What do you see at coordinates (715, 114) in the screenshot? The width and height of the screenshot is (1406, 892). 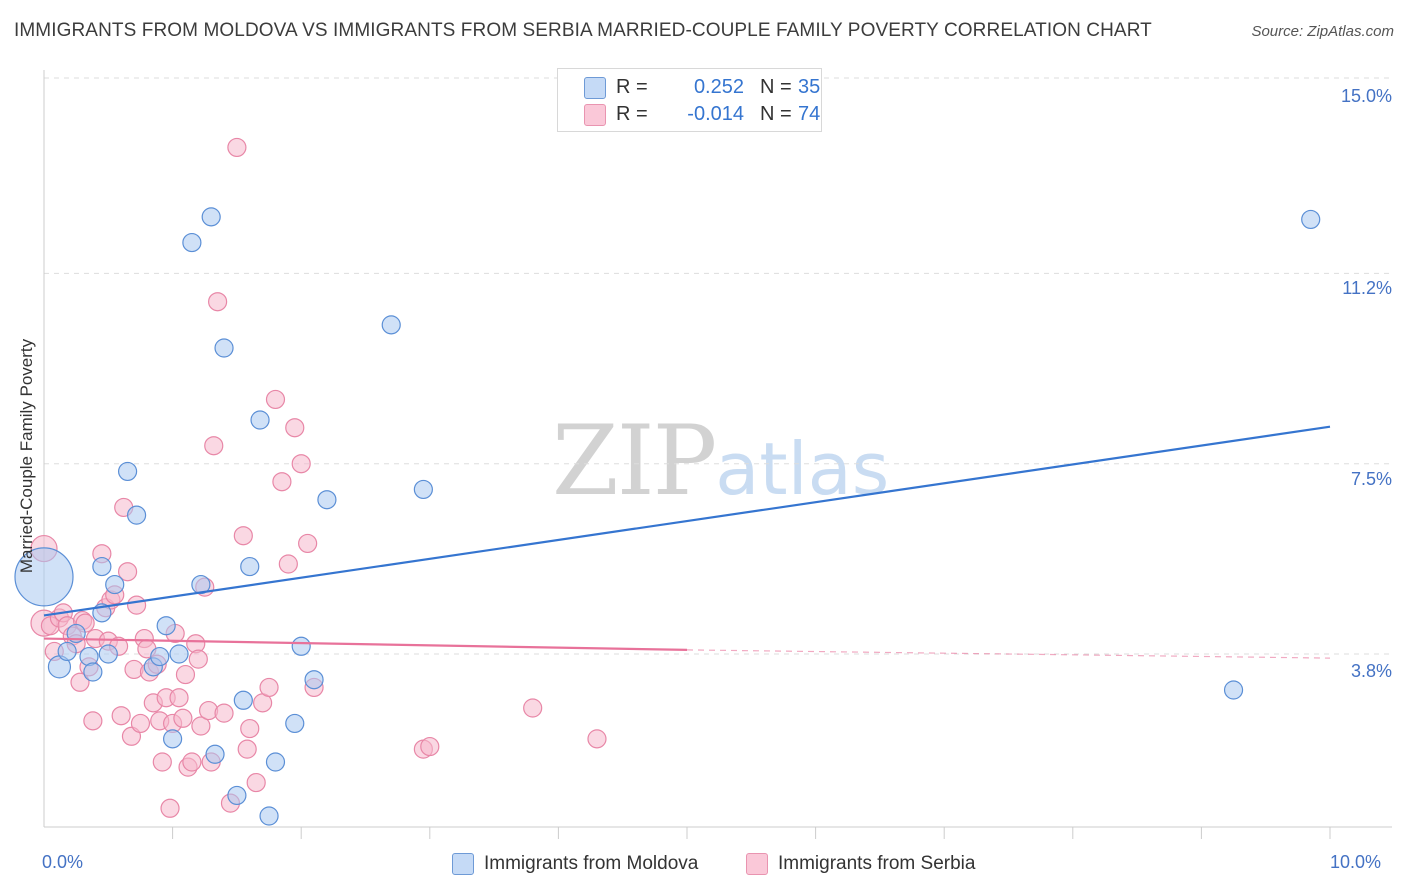 I see `legend-r-value: -0.014` at bounding box center [715, 114].